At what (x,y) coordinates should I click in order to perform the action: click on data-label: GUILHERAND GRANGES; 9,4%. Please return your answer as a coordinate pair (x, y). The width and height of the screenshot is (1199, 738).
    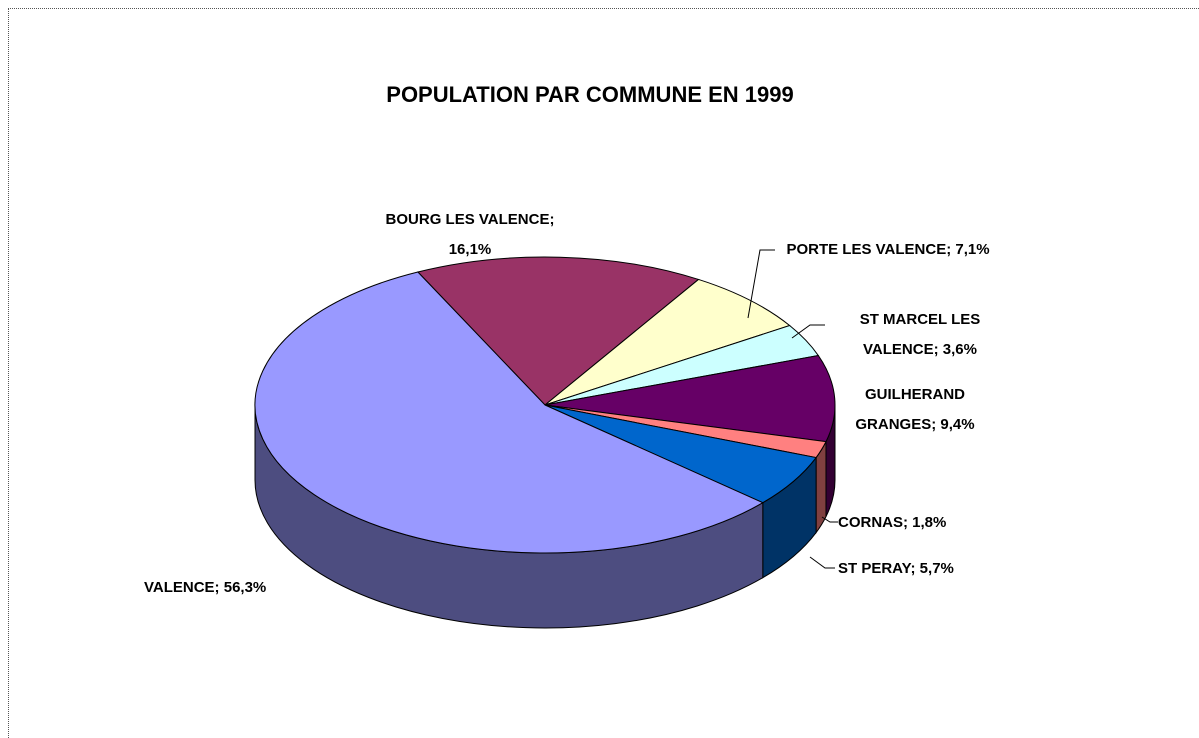
    Looking at the image, I should click on (915, 409).